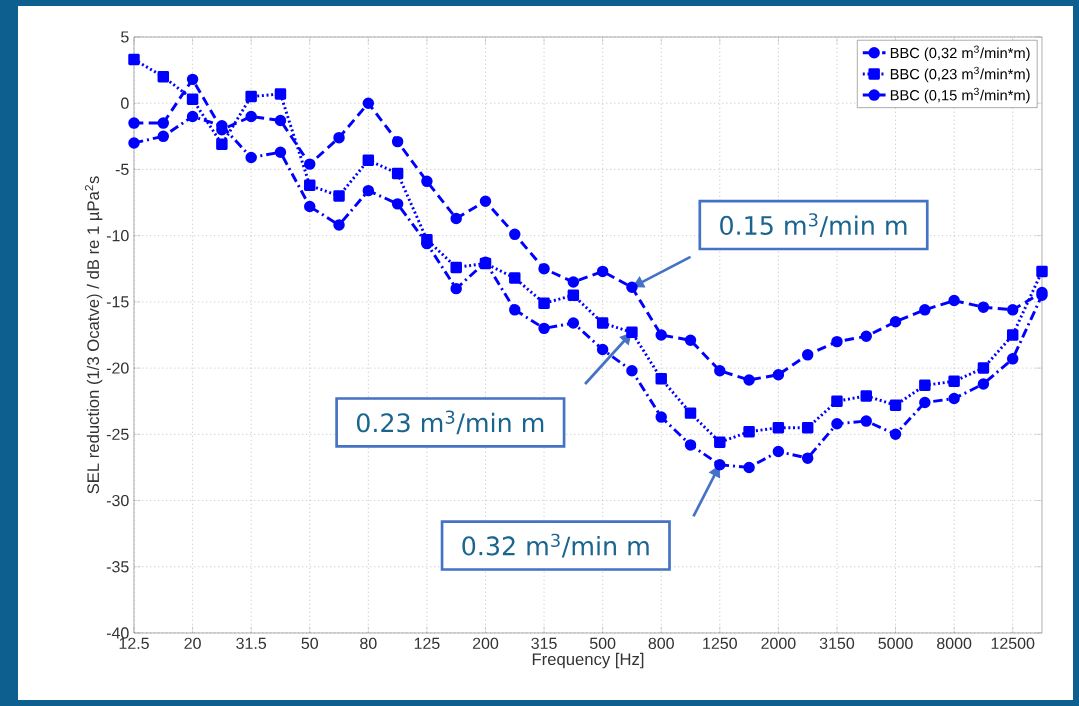 The height and width of the screenshot is (706, 1079). What do you see at coordinates (450, 422) in the screenshot?
I see `annotation: 0.23 m$^{3}$/min m` at bounding box center [450, 422].